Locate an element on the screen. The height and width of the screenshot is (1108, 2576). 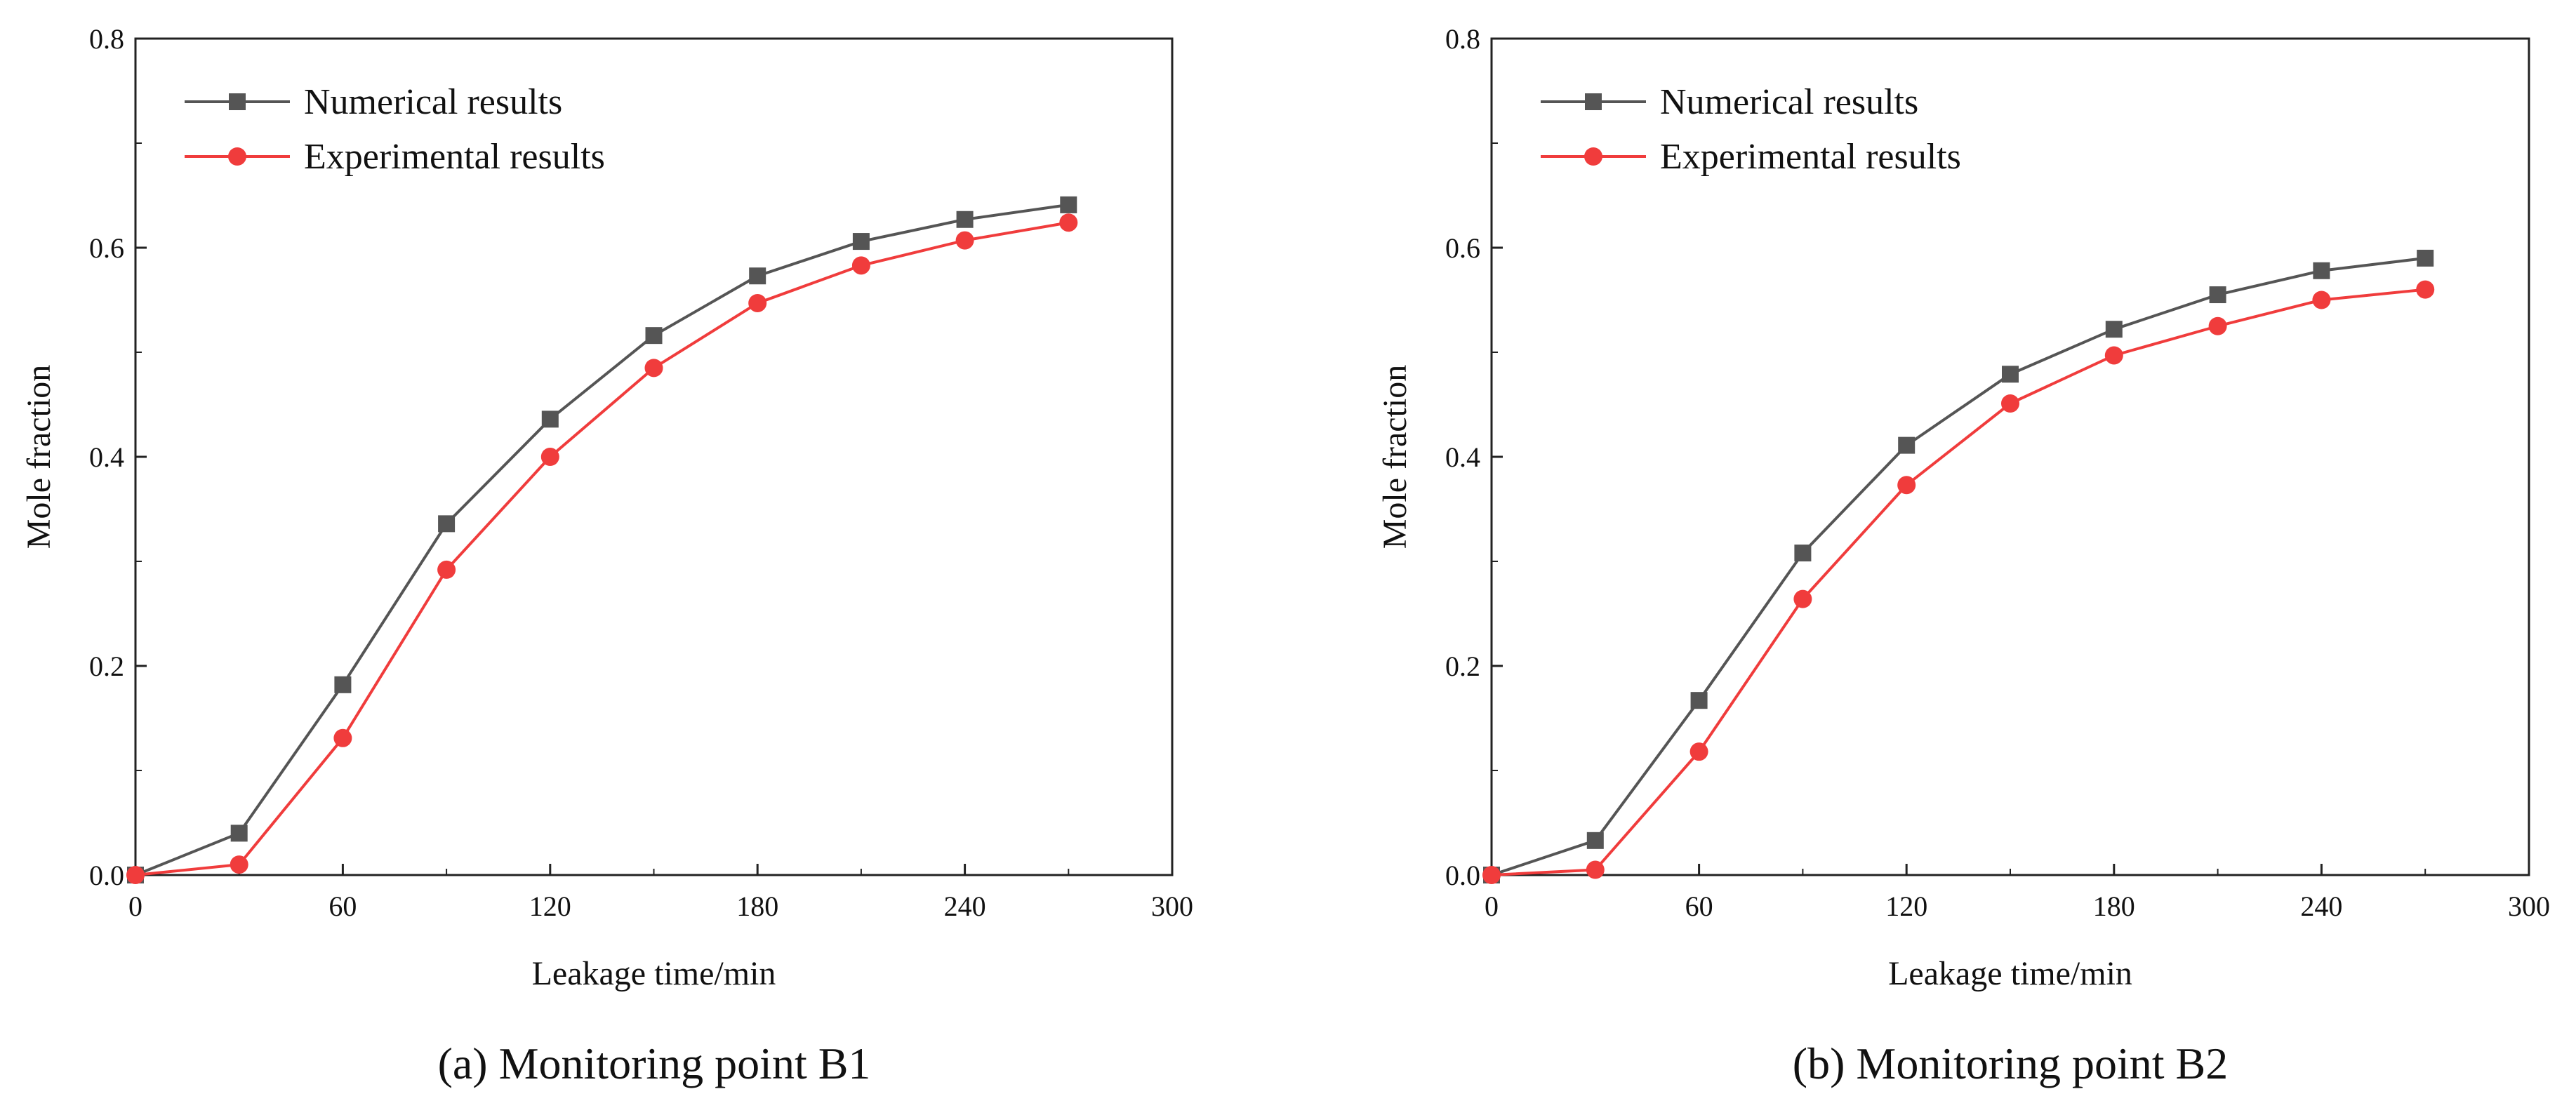
figure-caption: (b) Monitoring point B2 is located at coordinates (2011, 1063).